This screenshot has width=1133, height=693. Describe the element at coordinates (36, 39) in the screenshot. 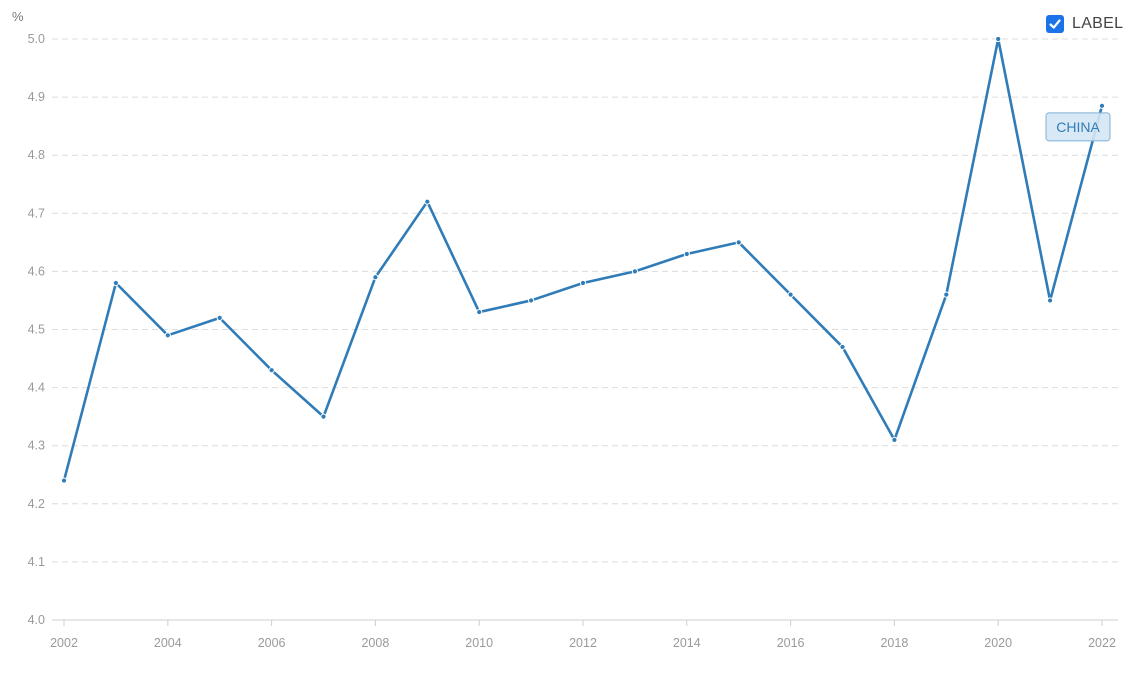

I see `y-tick-label: 5.0` at that location.